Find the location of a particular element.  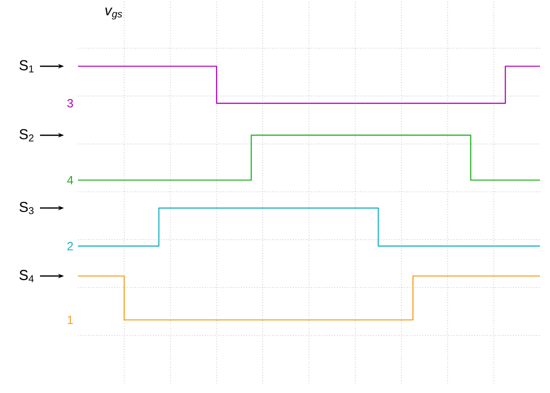

series-label: 2 is located at coordinates (70, 246).